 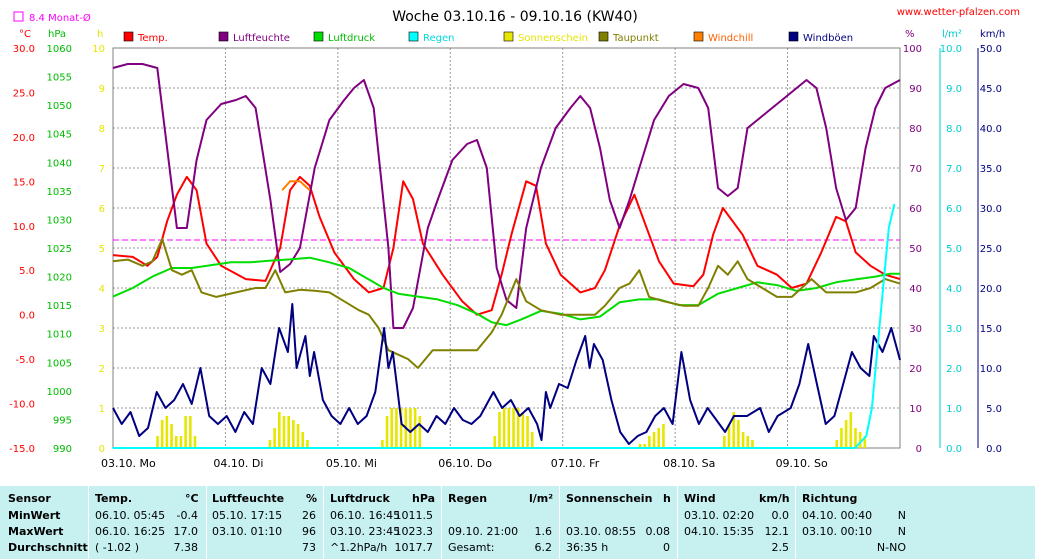 What do you see at coordinates (98, 49) in the screenshot?
I see `sun-tick-label: 10` at bounding box center [98, 49].